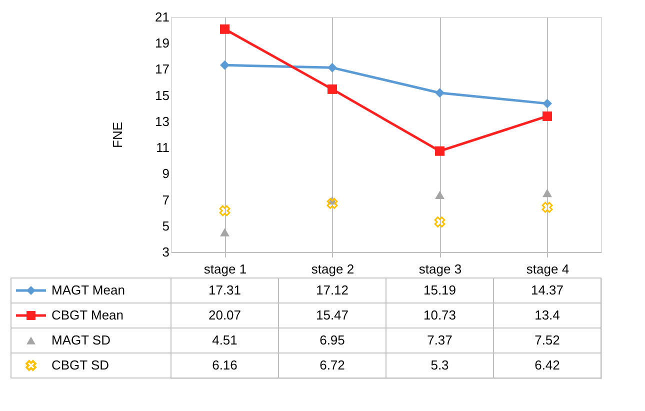 The height and width of the screenshot is (411, 645). Describe the element at coordinates (547, 365) in the screenshot. I see `data-label: 6.42` at that location.